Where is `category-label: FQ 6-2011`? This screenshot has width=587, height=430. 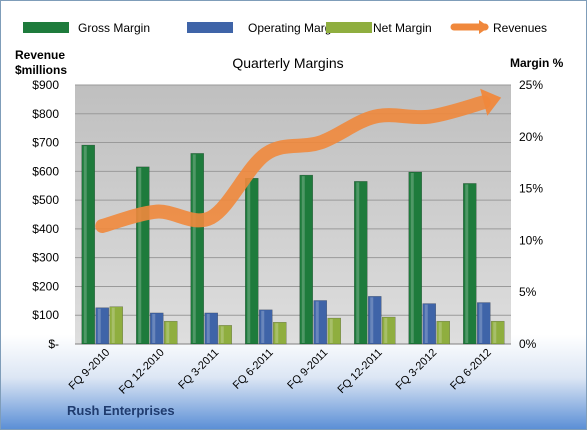 category-label: FQ 6-2011 is located at coordinates (253, 369).